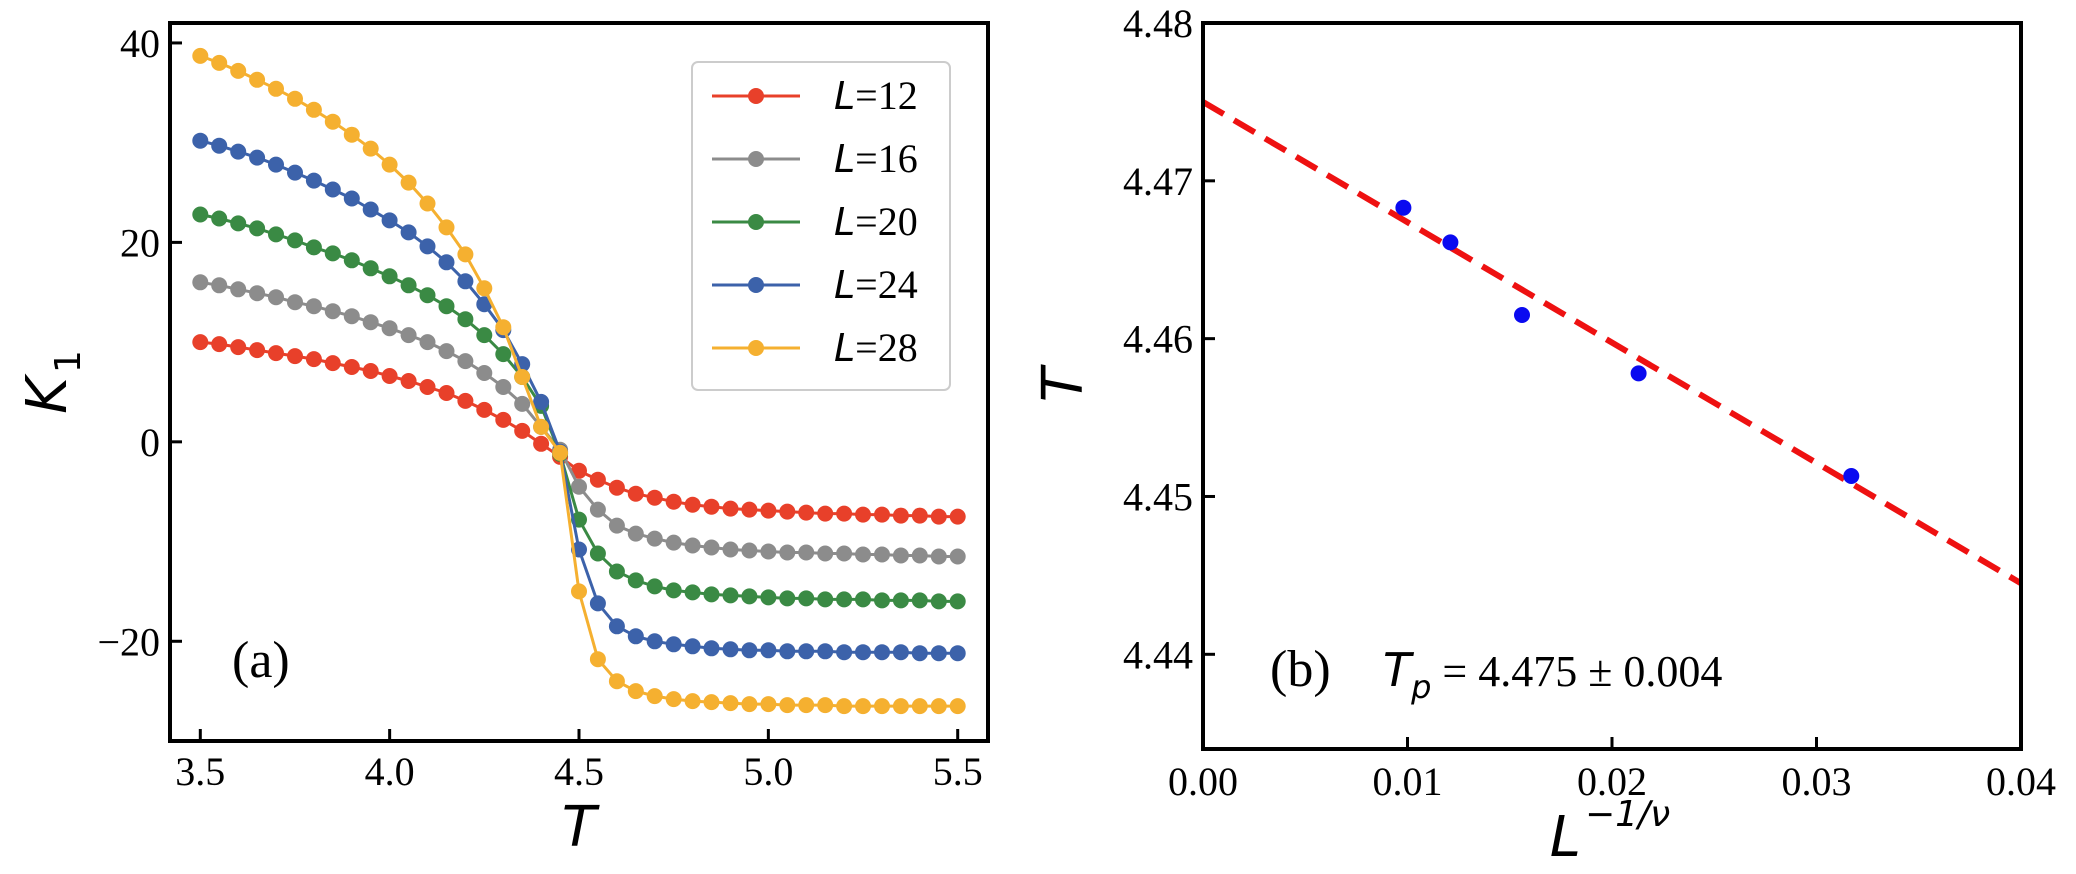 This screenshot has width=2076, height=874. I want to click on legend-item-L12: L=12, so click(815, 95).